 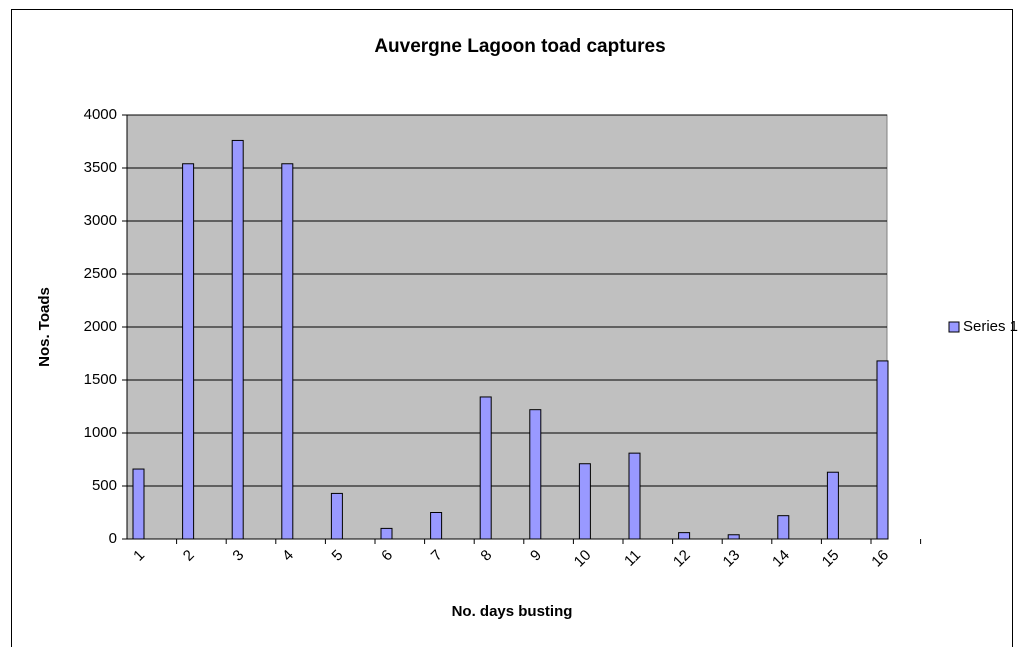 What do you see at coordinates (104, 485) in the screenshot?
I see `y-tick-label: 500` at bounding box center [104, 485].